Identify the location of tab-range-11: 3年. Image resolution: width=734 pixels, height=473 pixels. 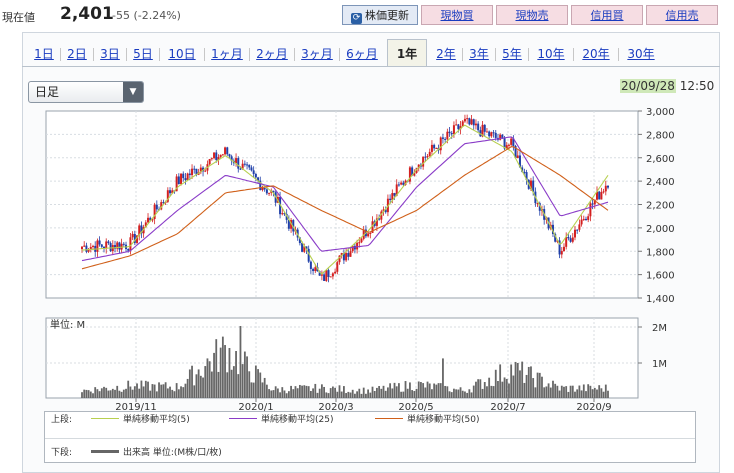
(479, 54).